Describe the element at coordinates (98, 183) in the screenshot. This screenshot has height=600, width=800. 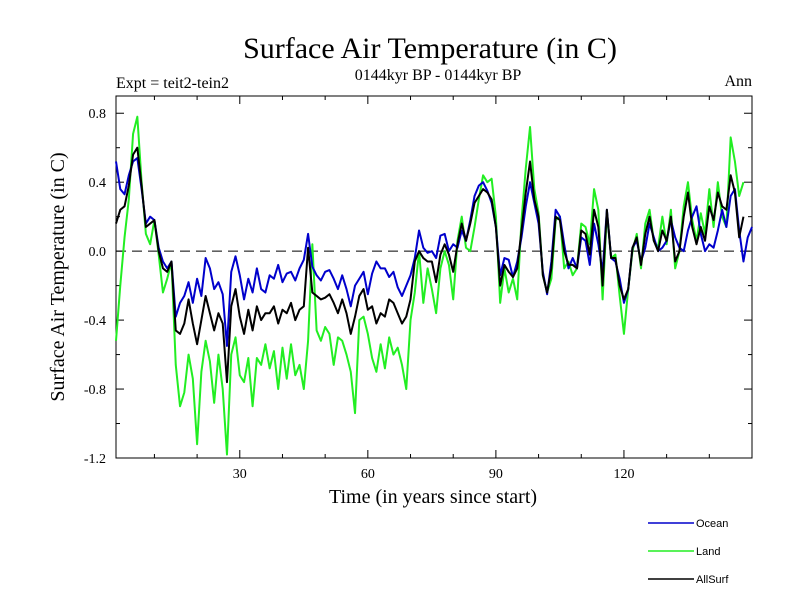
I see `y-tick-label: 0.4` at that location.